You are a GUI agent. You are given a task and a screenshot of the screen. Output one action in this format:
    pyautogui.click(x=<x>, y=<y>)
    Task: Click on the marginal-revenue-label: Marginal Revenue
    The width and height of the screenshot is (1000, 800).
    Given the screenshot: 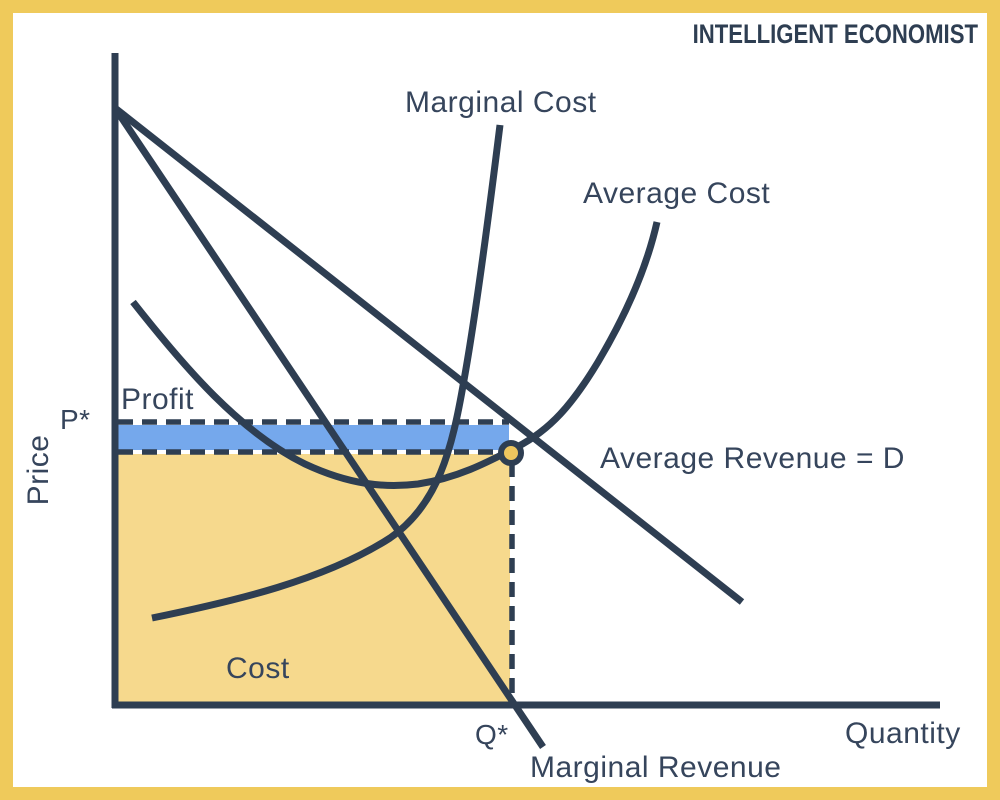 What is the action you would take?
    pyautogui.click(x=655, y=767)
    